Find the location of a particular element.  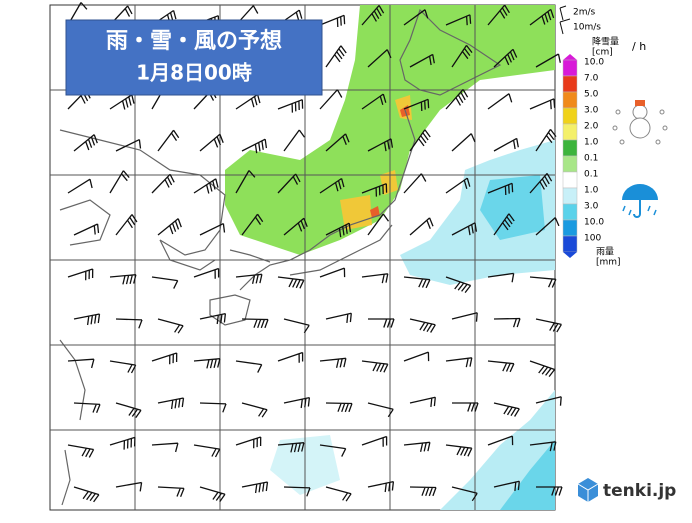

snow-scale-label: 2.0 is located at coordinates (591, 127).